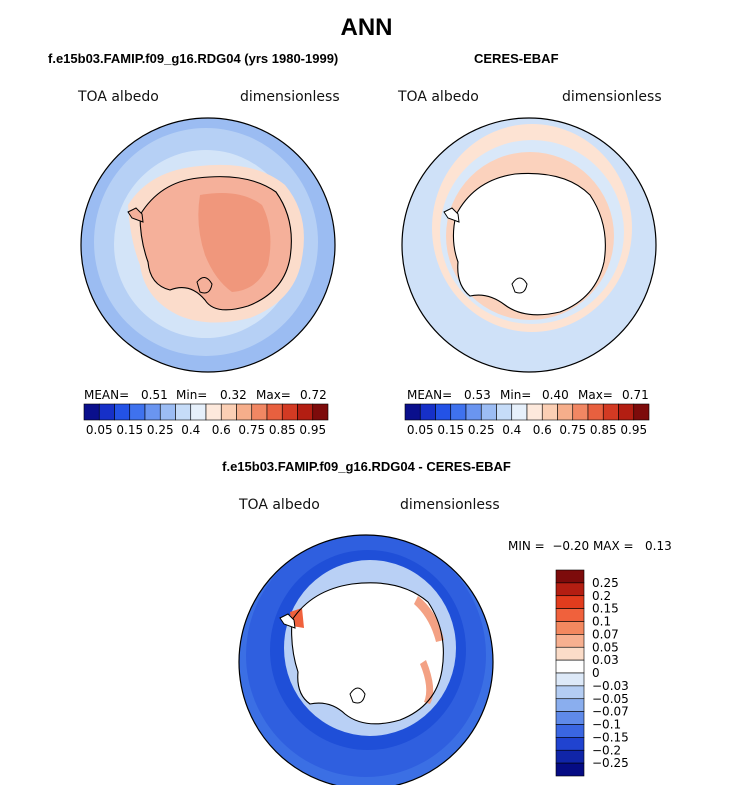 This screenshot has width=733, height=785. What do you see at coordinates (603, 430) in the screenshot?
I see `panel2-colorbar-tick-label: 0.85` at bounding box center [603, 430].